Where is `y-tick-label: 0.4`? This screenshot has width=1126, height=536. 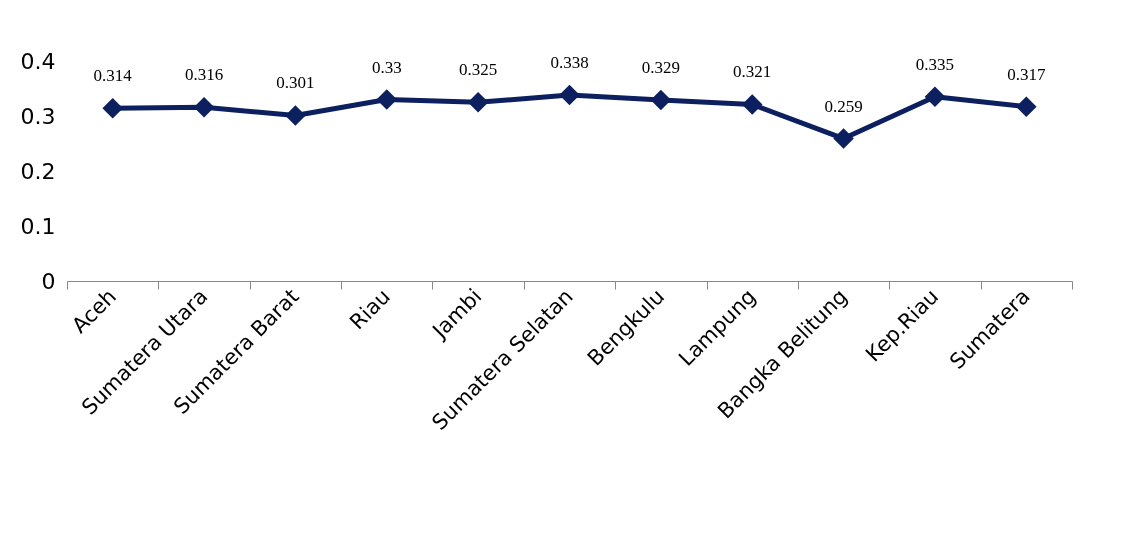
y-tick-label: 0.4 is located at coordinates (38, 61).